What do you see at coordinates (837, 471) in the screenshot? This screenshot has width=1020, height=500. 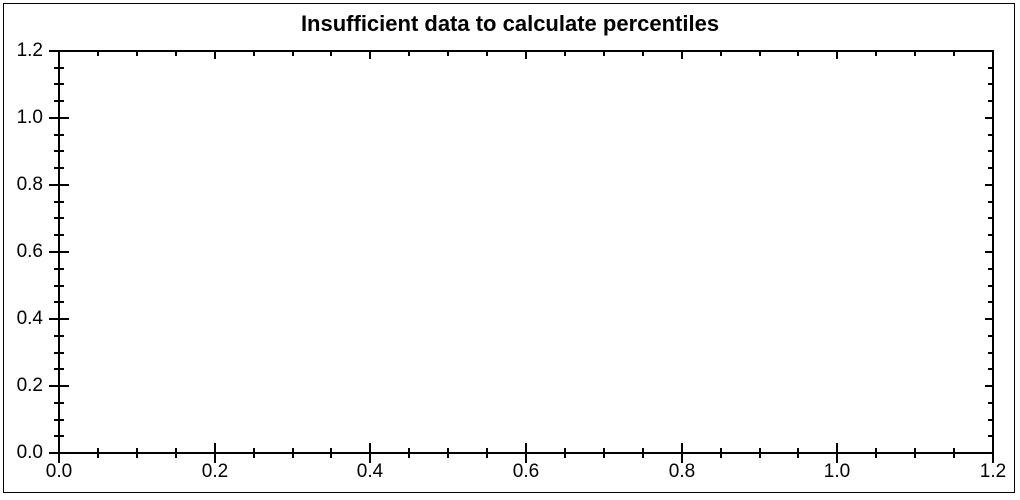 I see `x-tick-label: 1.0` at bounding box center [837, 471].